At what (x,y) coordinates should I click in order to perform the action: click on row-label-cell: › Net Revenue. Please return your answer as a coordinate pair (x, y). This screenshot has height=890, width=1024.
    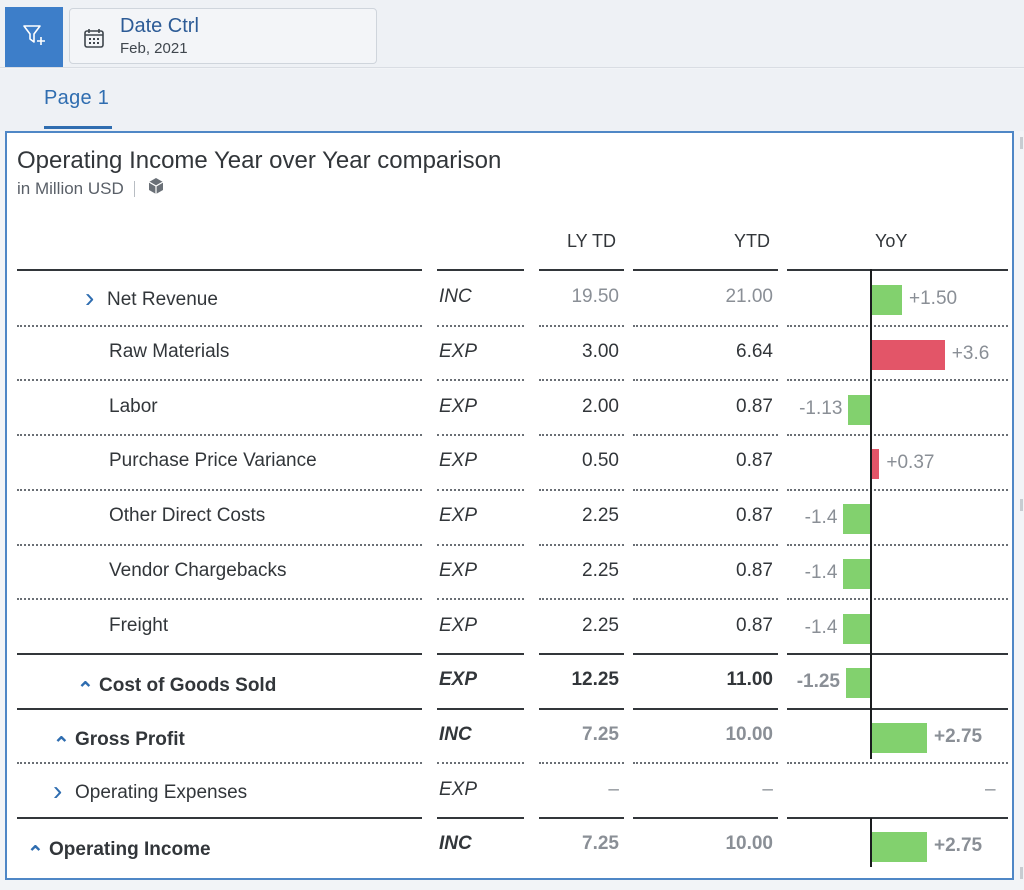
    Looking at the image, I should click on (151, 298).